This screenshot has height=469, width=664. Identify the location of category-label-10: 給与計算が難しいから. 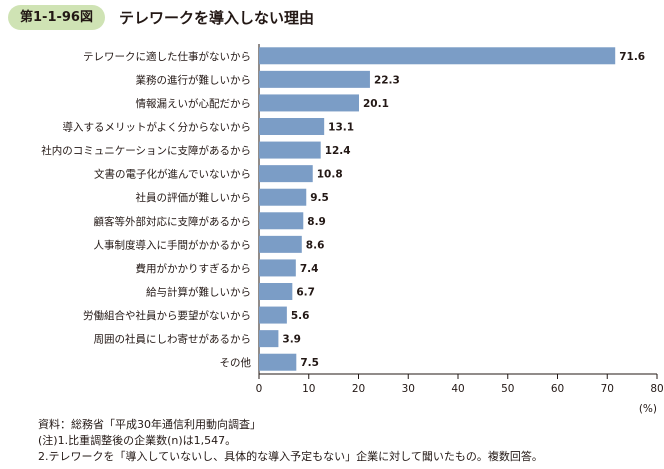
(198, 292).